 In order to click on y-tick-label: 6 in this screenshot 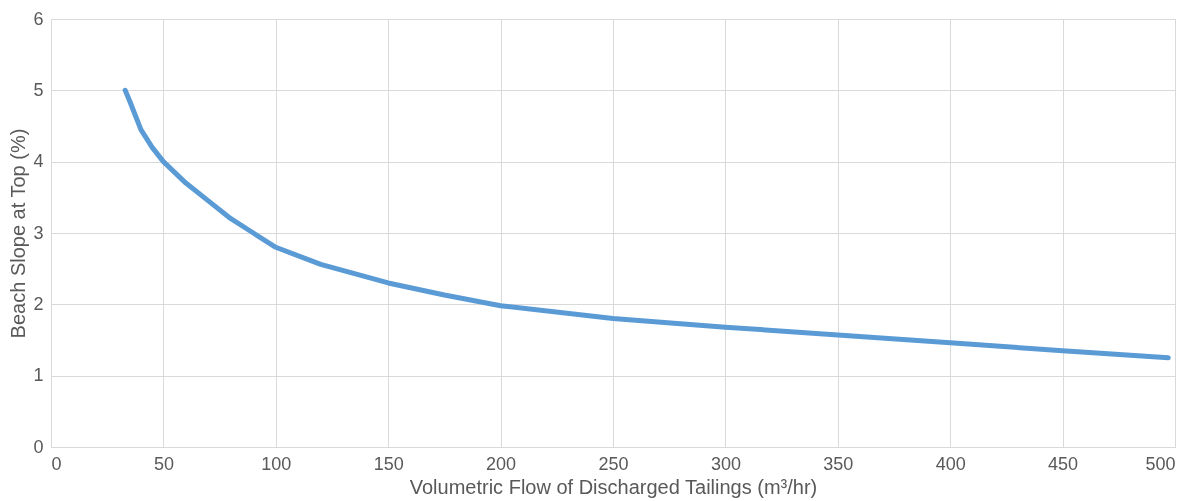, I will do `click(38, 18)`.